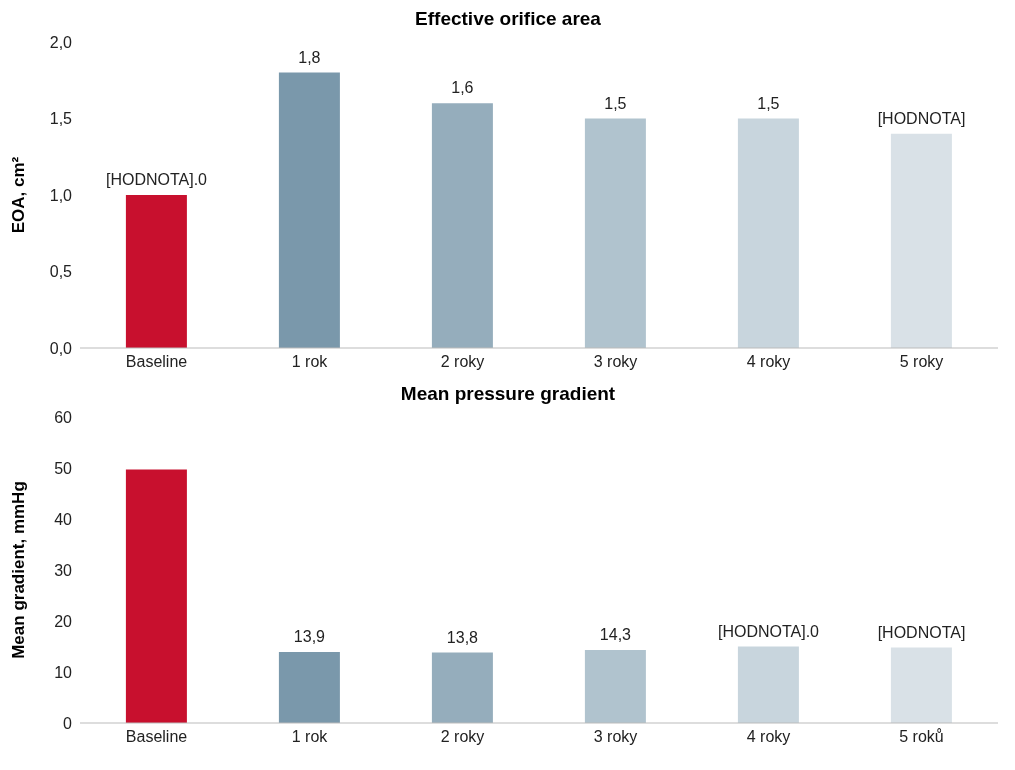 Image resolution: width=1015 pixels, height=770 pixels. What do you see at coordinates (63, 672) in the screenshot?
I see `y-tick-label: 10` at bounding box center [63, 672].